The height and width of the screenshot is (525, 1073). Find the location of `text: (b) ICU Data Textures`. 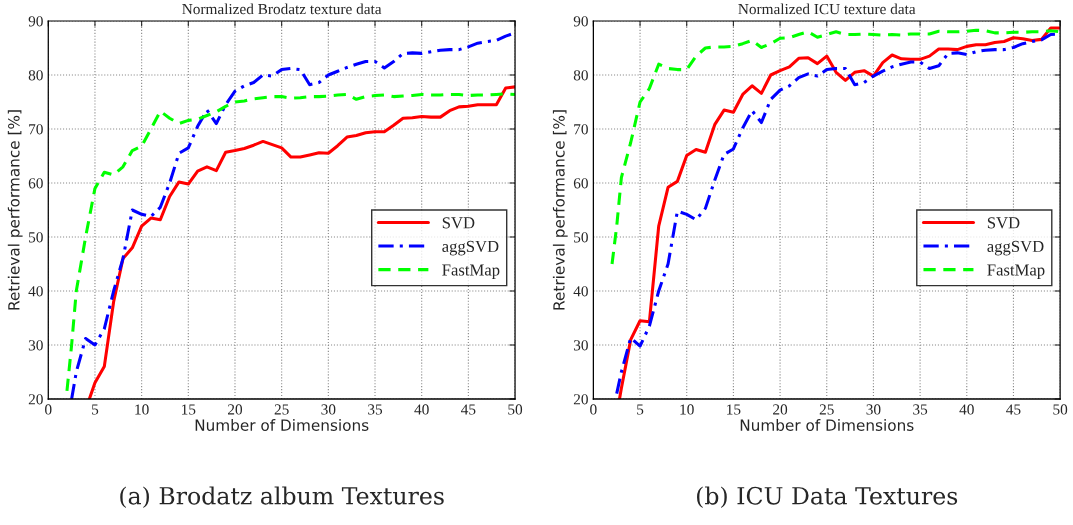

text: (b) ICU Data Textures is located at coordinates (827, 497).